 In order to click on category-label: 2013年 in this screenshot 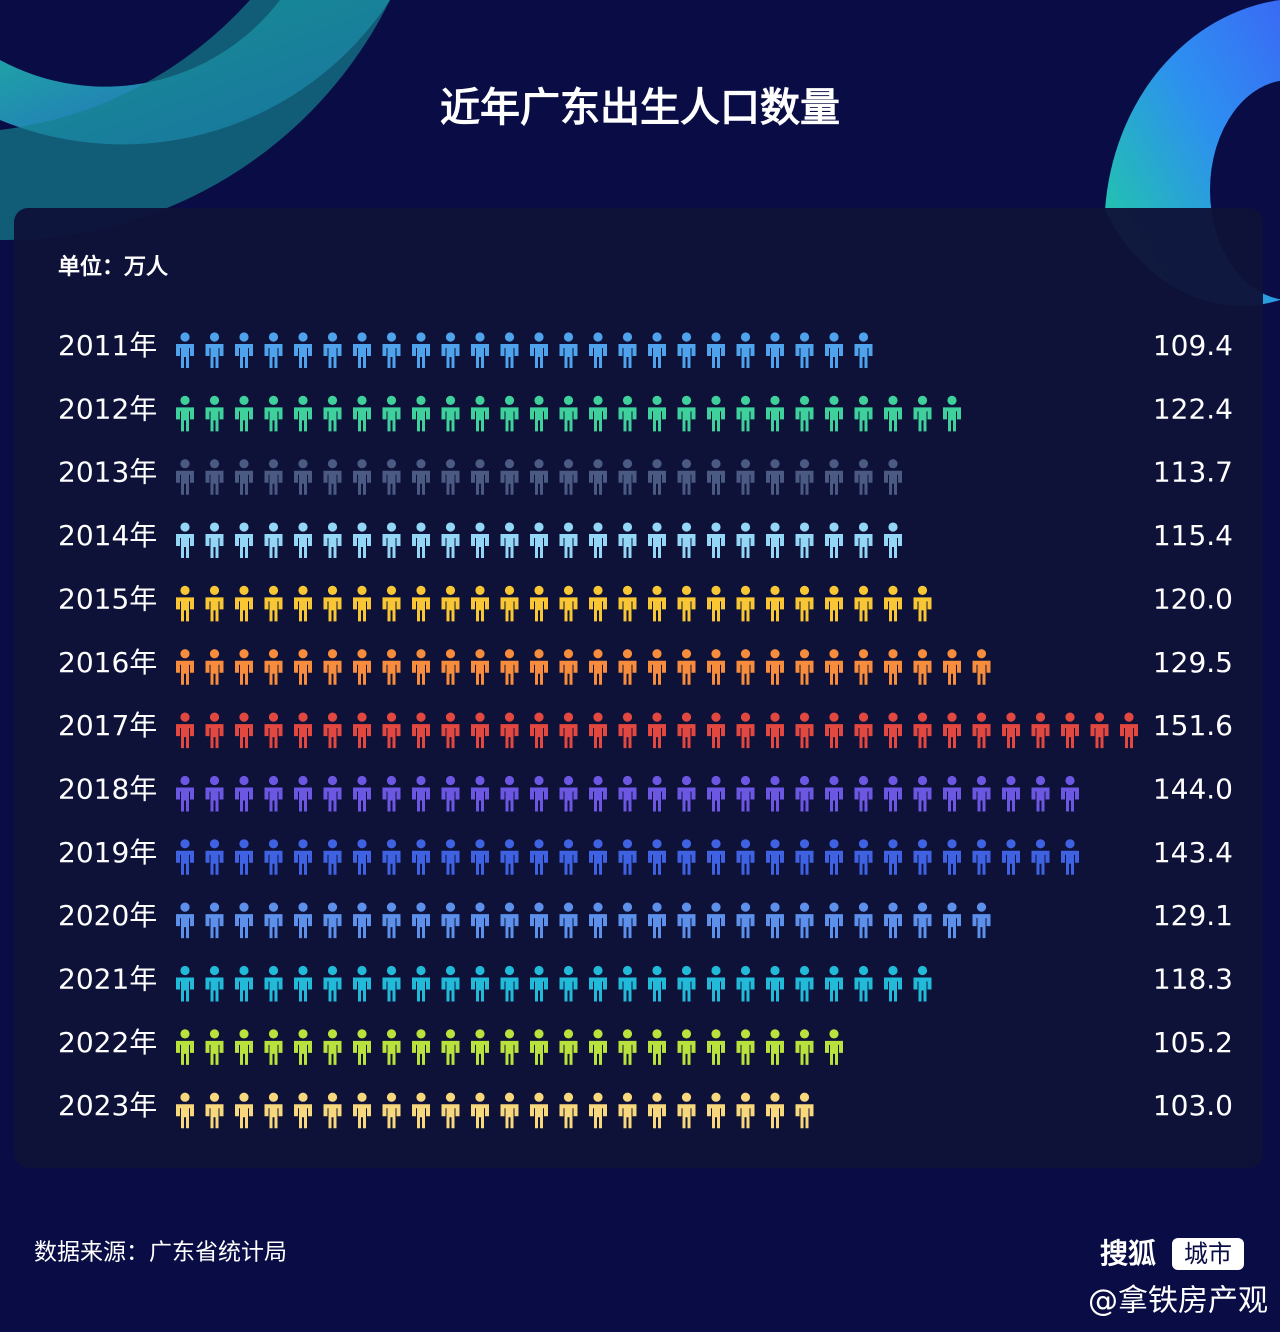, I will do `click(107, 472)`.